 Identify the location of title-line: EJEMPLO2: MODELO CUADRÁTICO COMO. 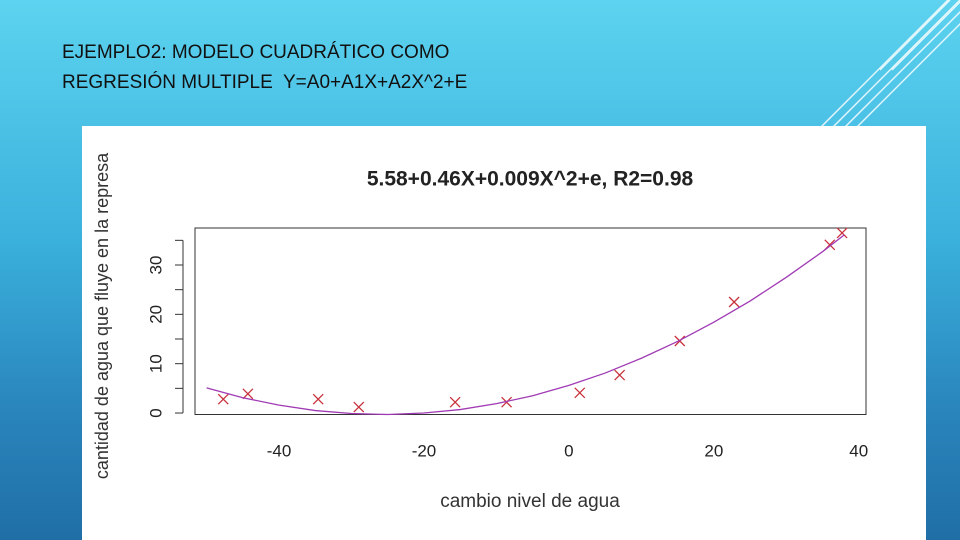
(256, 52).